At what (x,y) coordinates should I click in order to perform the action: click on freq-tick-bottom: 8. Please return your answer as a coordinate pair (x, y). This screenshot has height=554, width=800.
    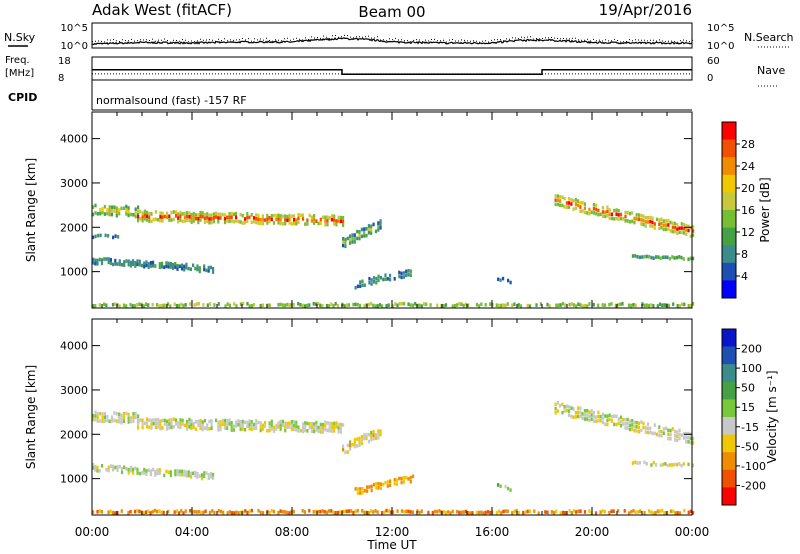
    Looking at the image, I should click on (61, 78).